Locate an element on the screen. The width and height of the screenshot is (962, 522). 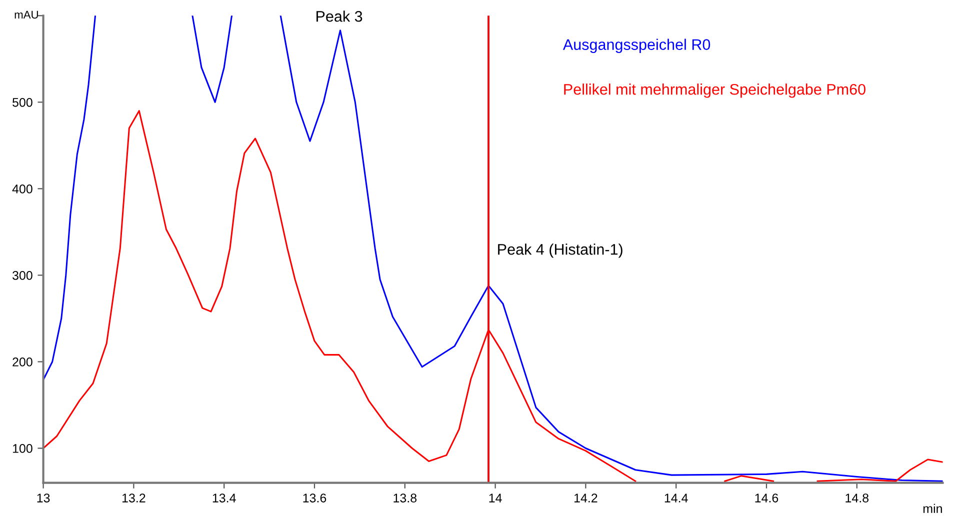
y-tick-label: 400 is located at coordinates (22, 189).